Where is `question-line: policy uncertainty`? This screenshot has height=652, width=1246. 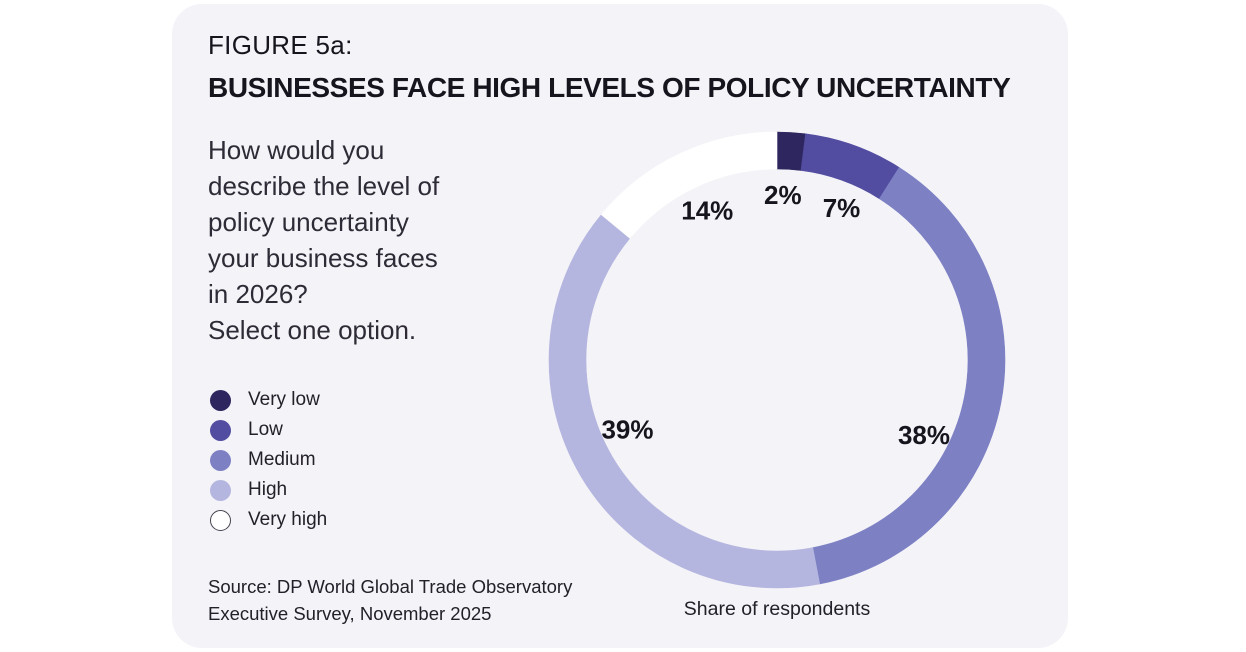 question-line: policy uncertainty is located at coordinates (308, 222).